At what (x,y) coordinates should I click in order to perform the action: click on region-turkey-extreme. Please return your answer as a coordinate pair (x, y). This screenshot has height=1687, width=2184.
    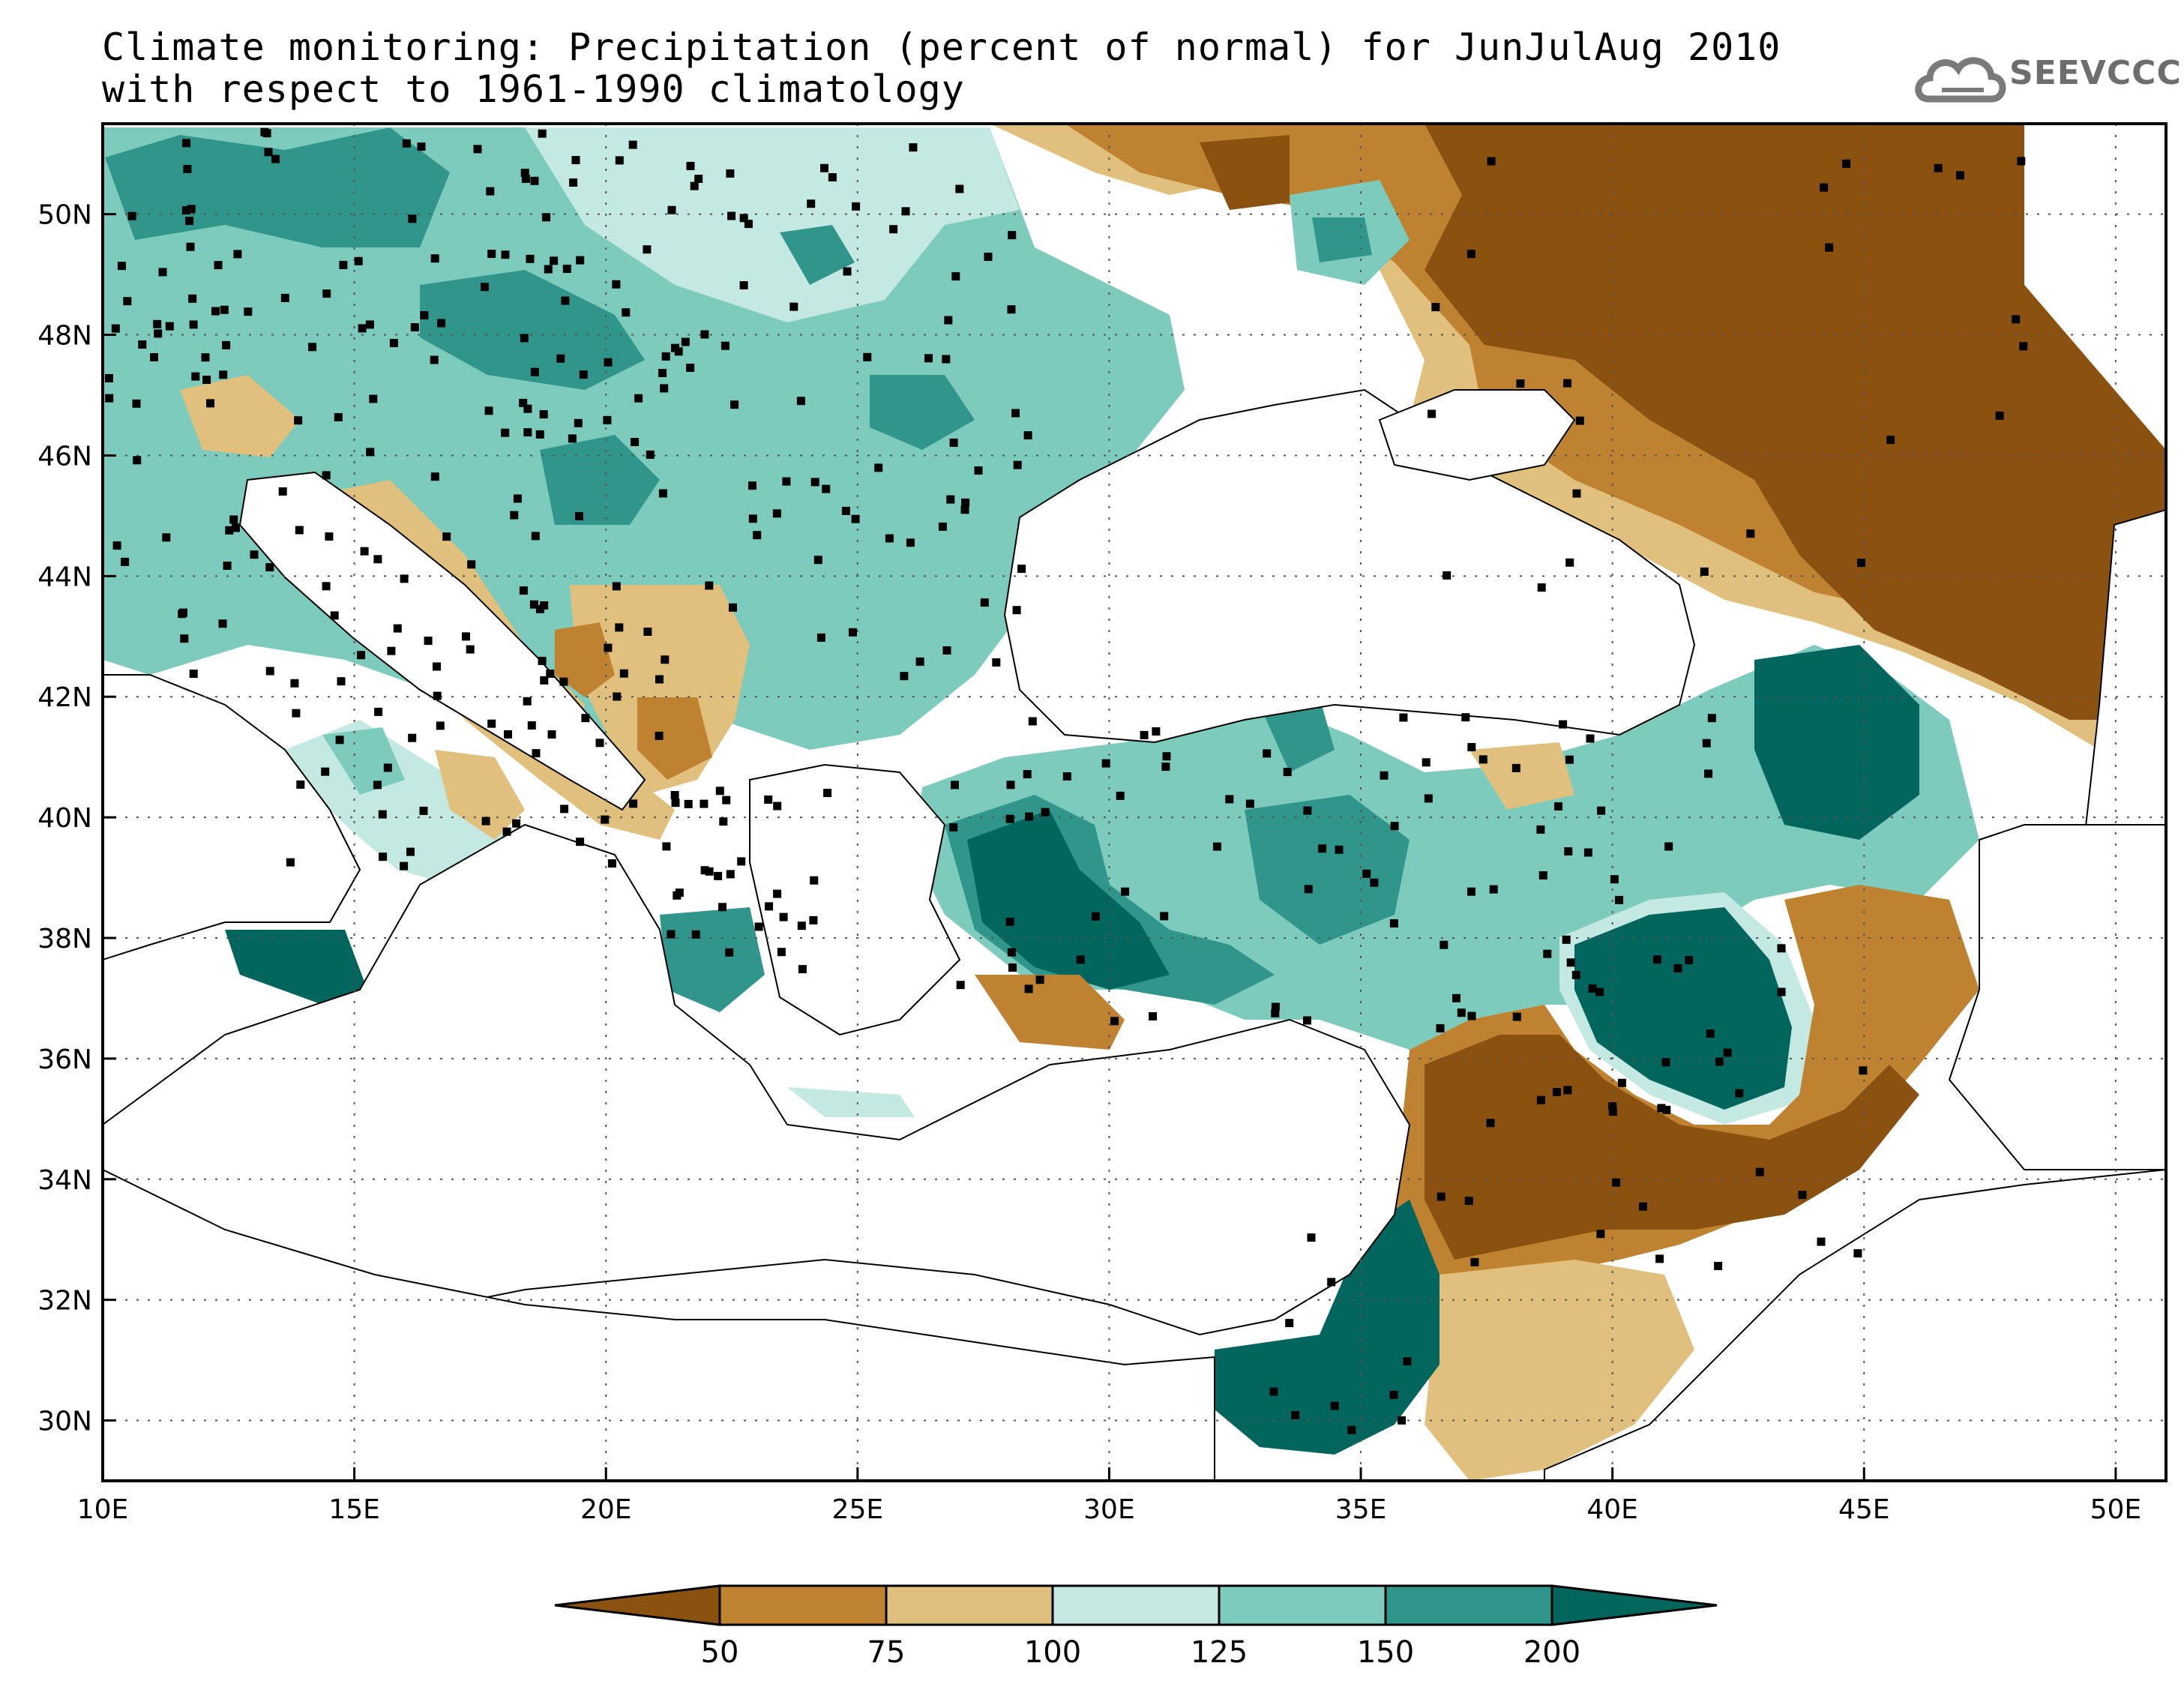
    Looking at the image, I should click on (1068, 900).